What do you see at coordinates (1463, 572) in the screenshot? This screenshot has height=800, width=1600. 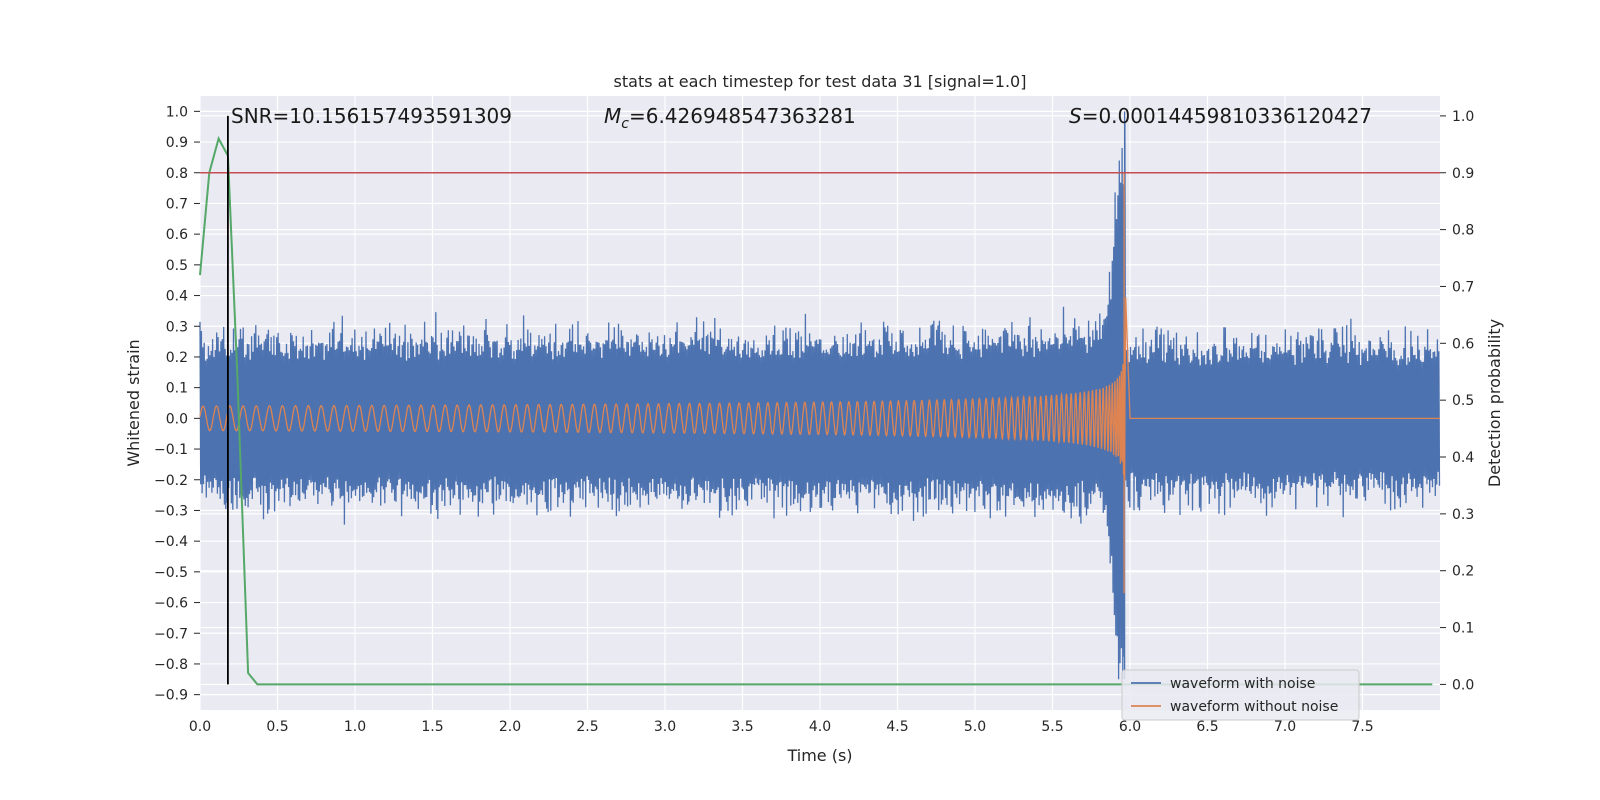 I see `y-right-tick-label: 0.2` at bounding box center [1463, 572].